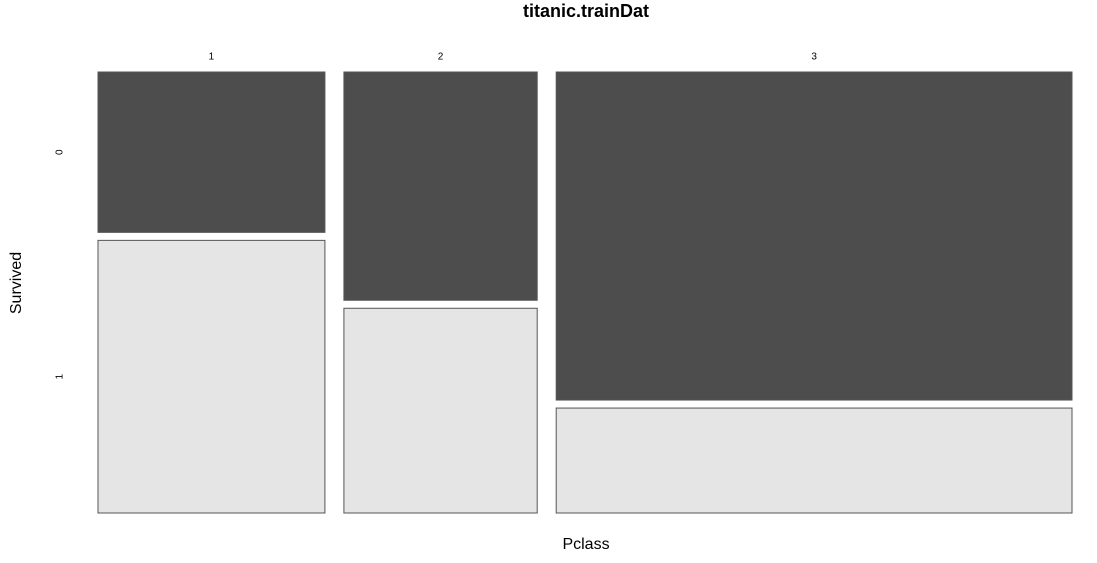 Image resolution: width=1097 pixels, height=563 pixels. Describe the element at coordinates (441, 57) in the screenshot. I see `x-tick-label: 2` at that location.